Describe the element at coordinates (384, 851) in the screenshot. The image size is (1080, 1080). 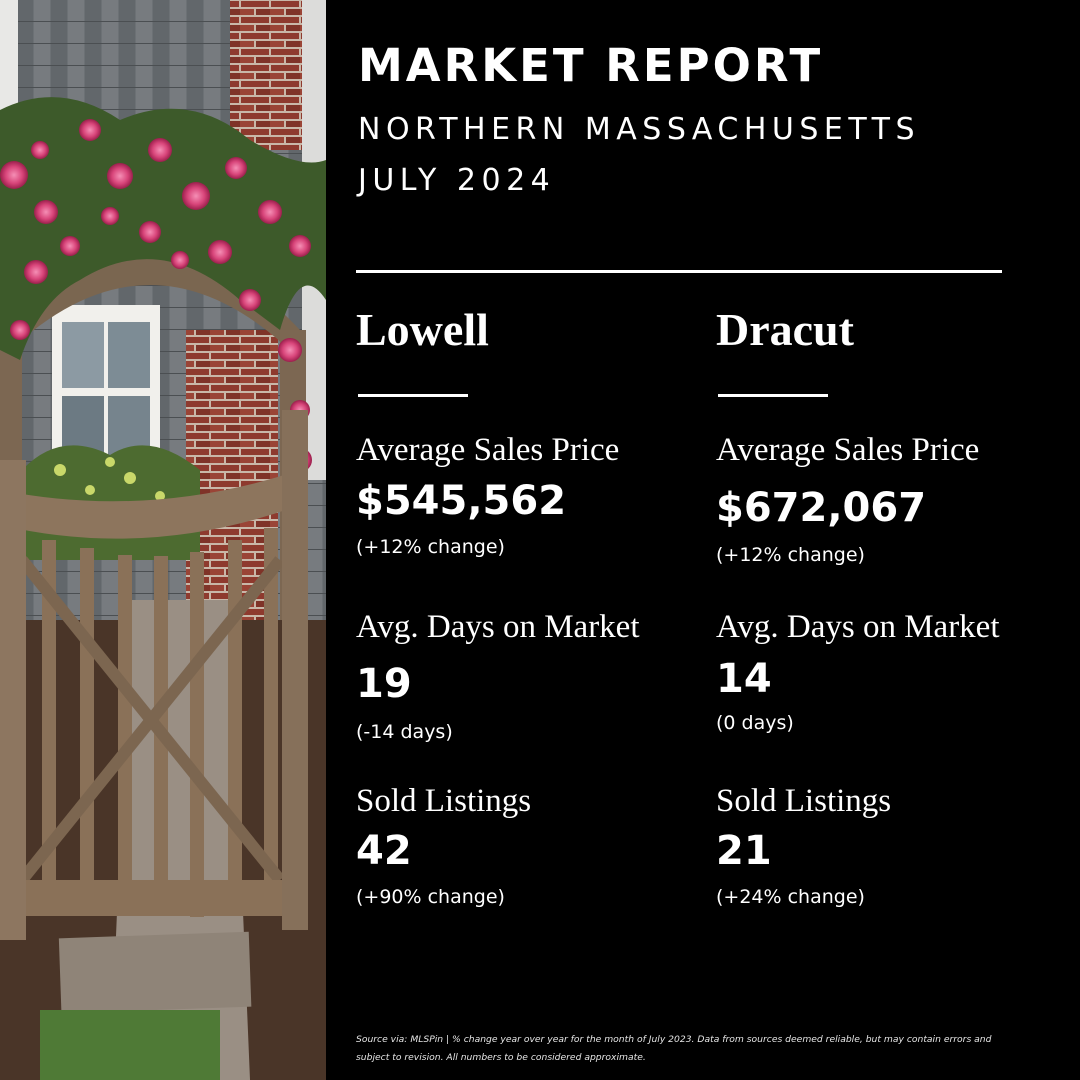
I see `sold-listings-value: 42` at that location.